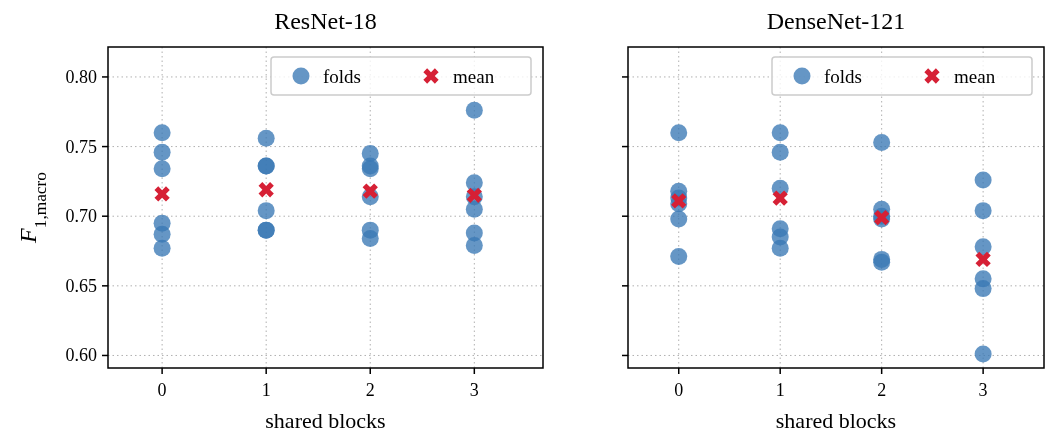  What do you see at coordinates (836, 21) in the screenshot?
I see `chart-title: DenseNet-121` at bounding box center [836, 21].